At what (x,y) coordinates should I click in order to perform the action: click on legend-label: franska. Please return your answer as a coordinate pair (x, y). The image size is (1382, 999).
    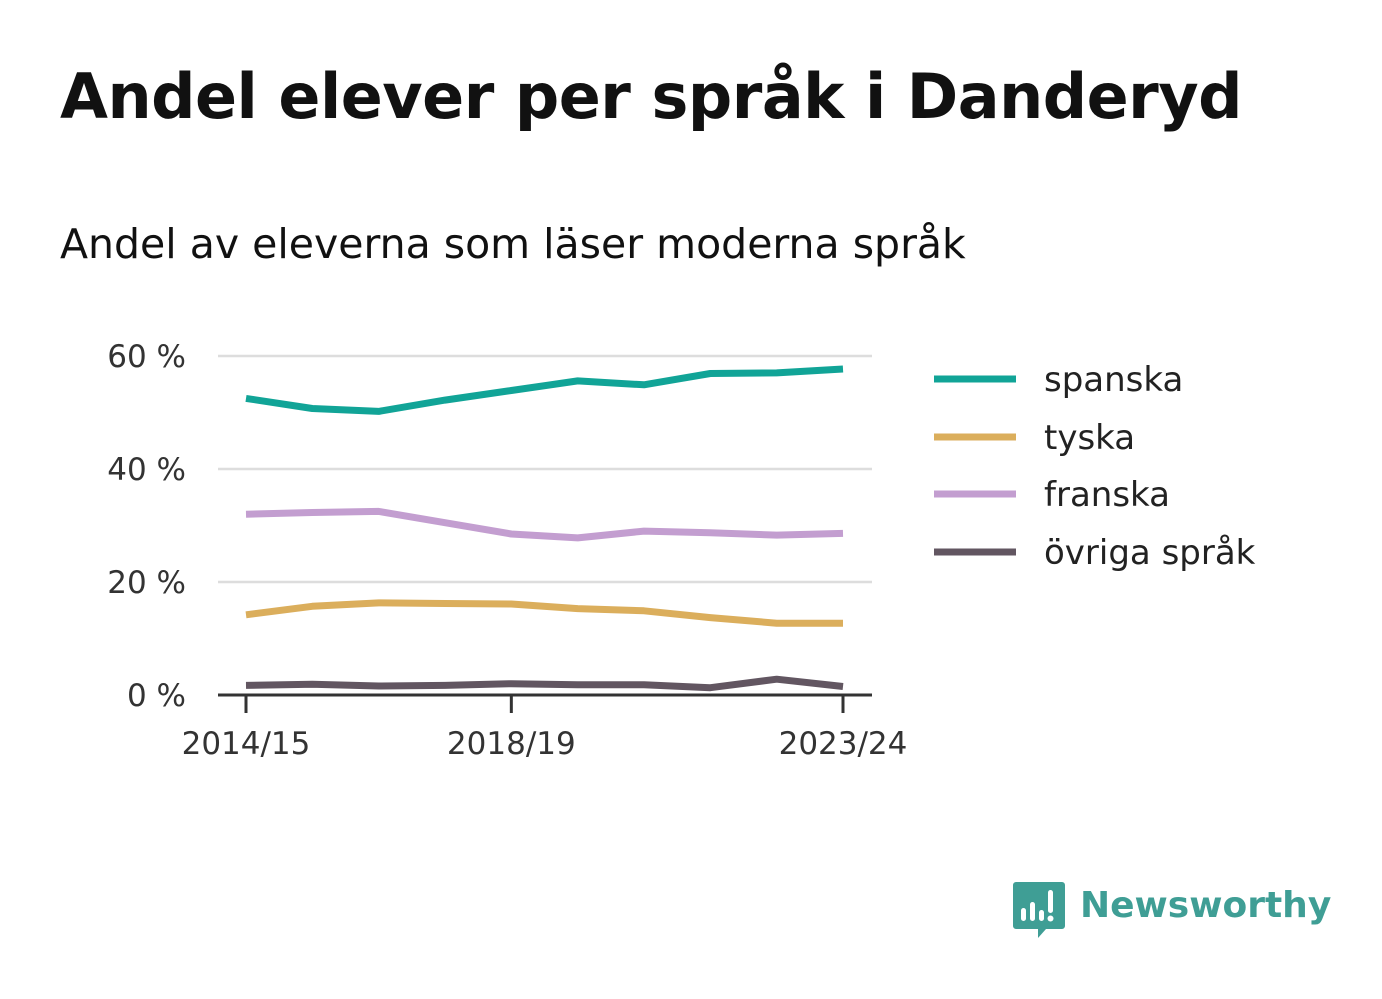
    Looking at the image, I should click on (1107, 495).